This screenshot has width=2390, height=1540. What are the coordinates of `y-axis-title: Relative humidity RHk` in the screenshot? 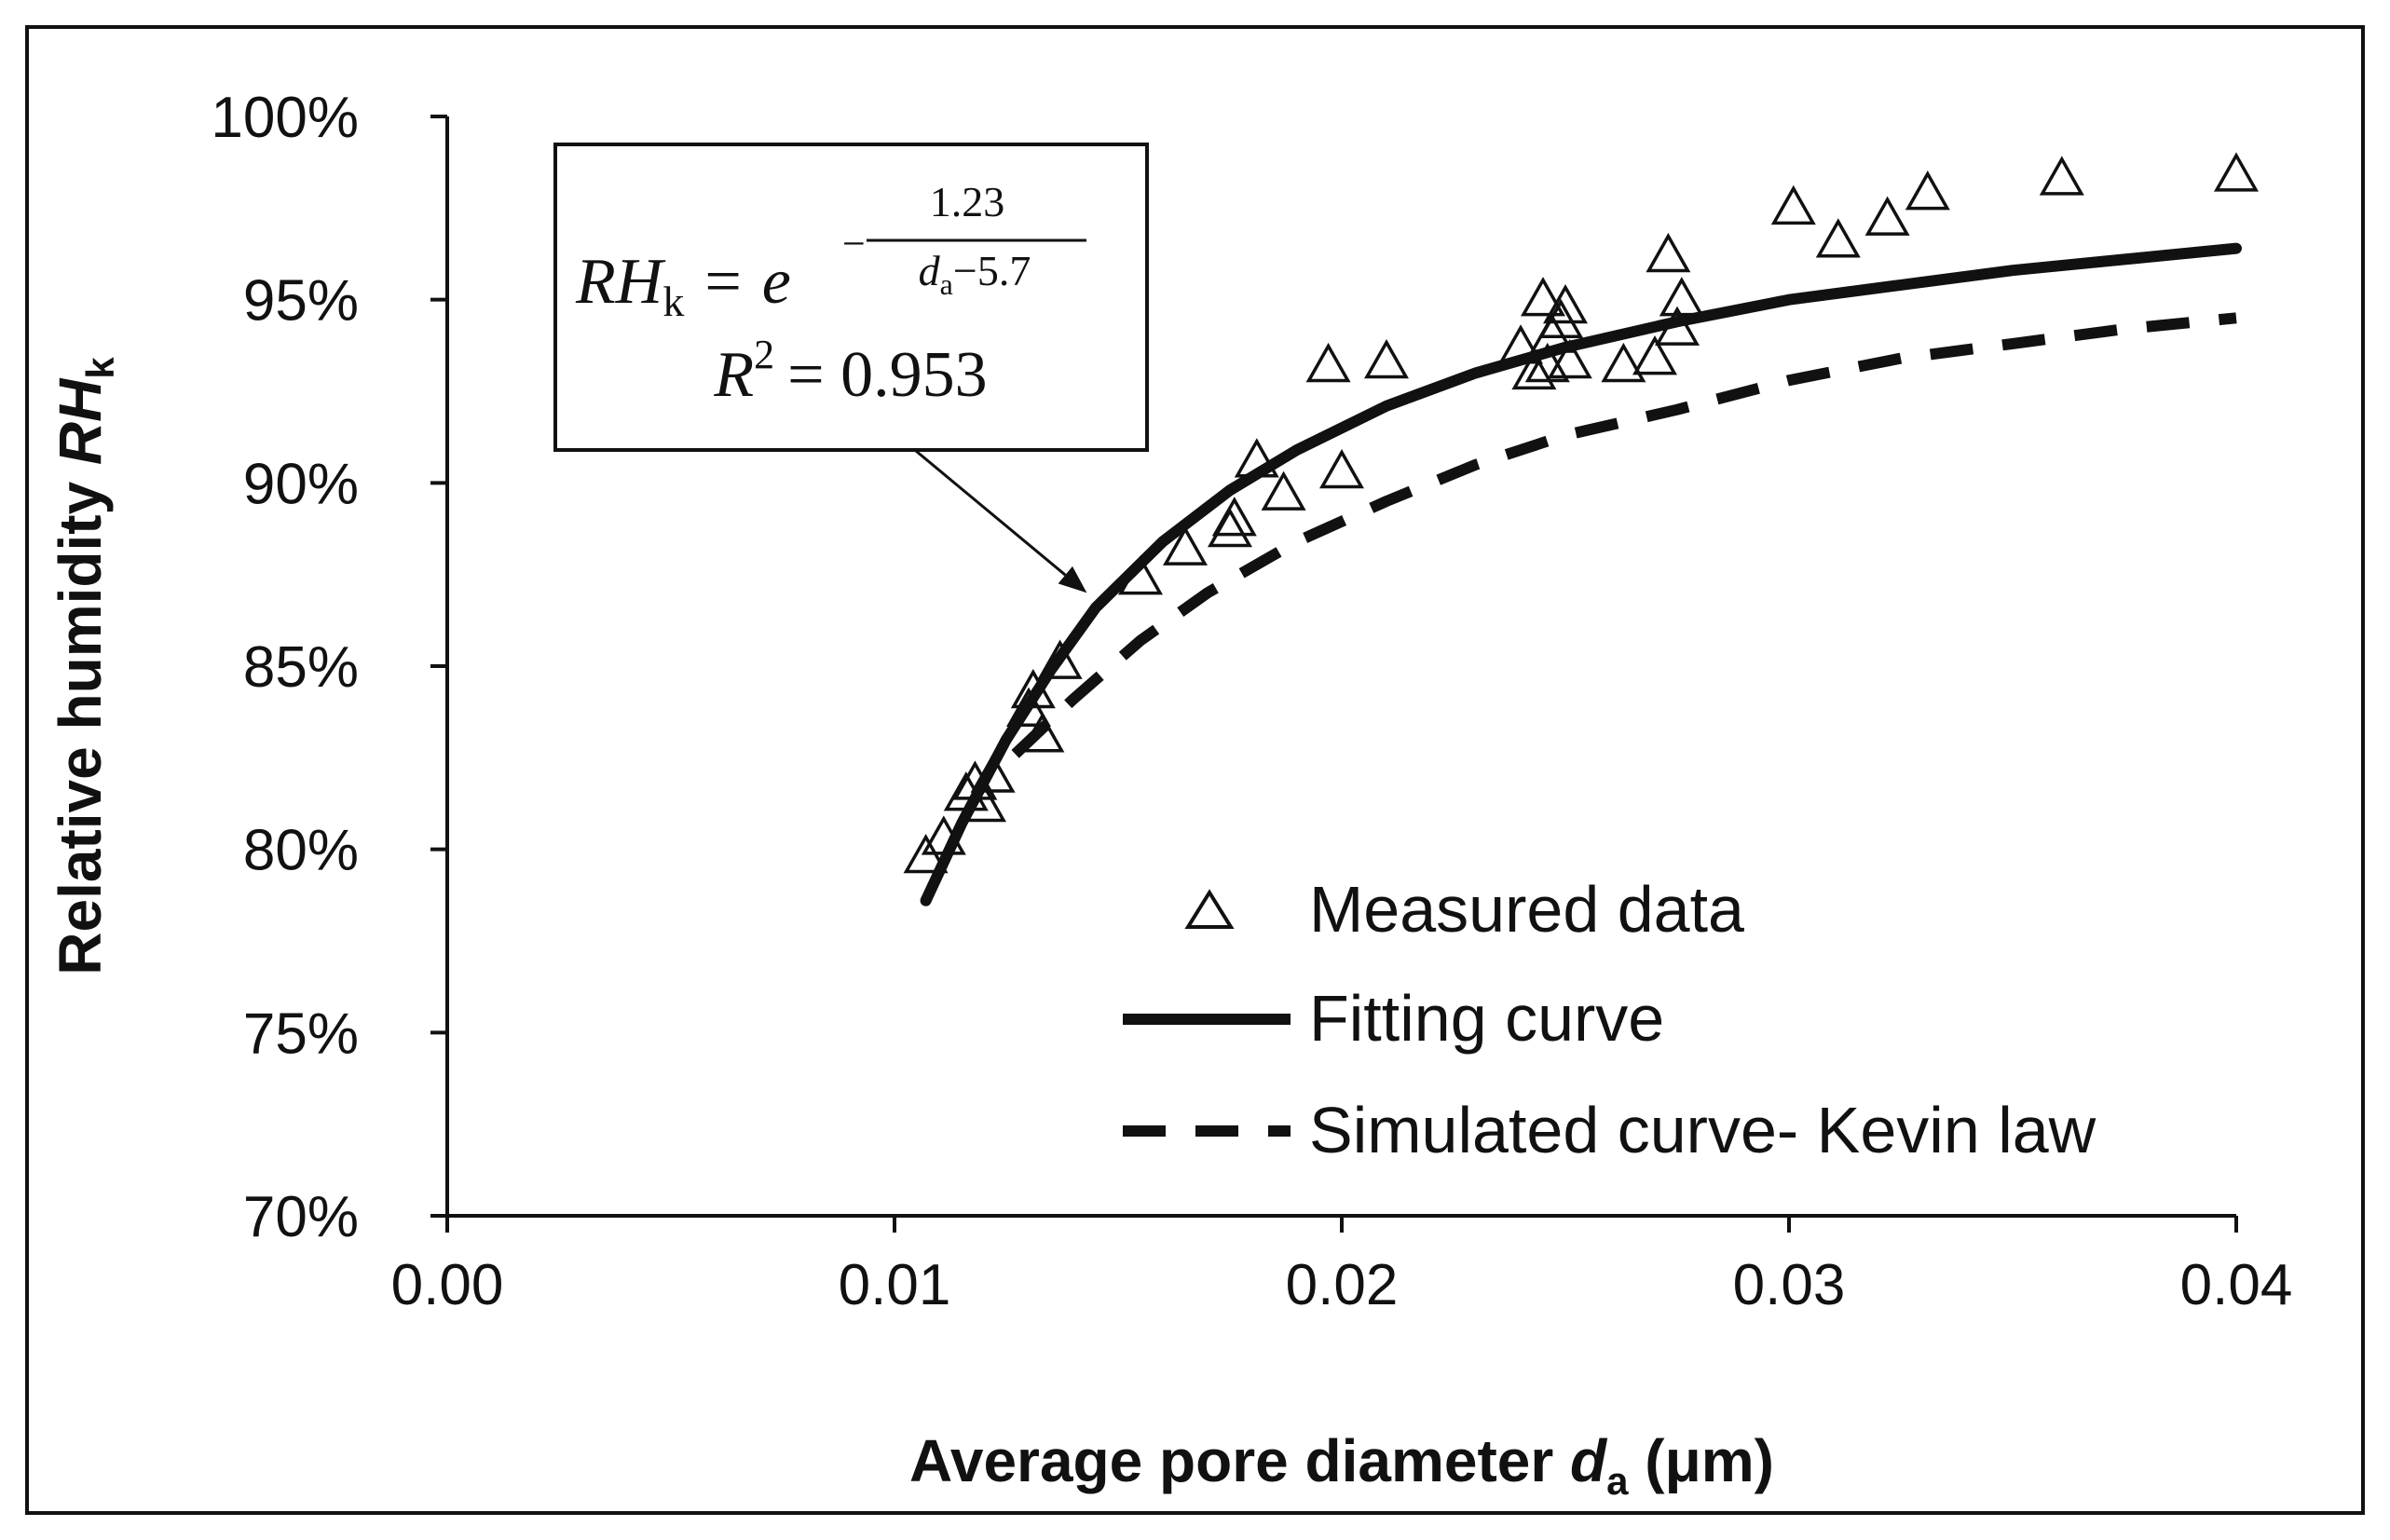 It's located at (84, 666).